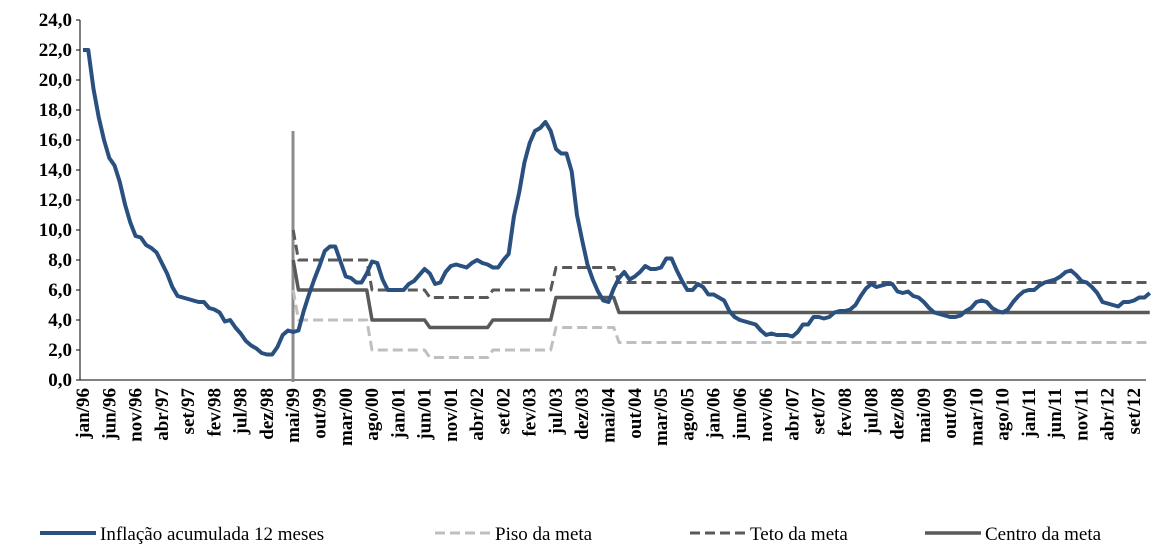 The width and height of the screenshot is (1160, 554). I want to click on x-tick-label: out/04, so click(635, 413).